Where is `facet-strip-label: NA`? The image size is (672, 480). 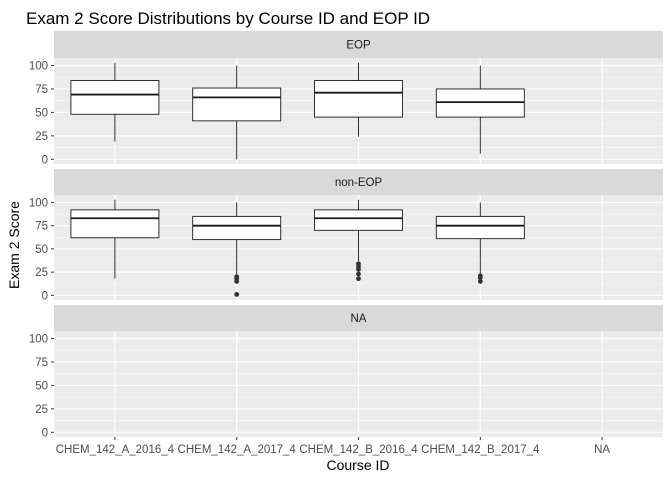 facet-strip-label: NA is located at coordinates (359, 319).